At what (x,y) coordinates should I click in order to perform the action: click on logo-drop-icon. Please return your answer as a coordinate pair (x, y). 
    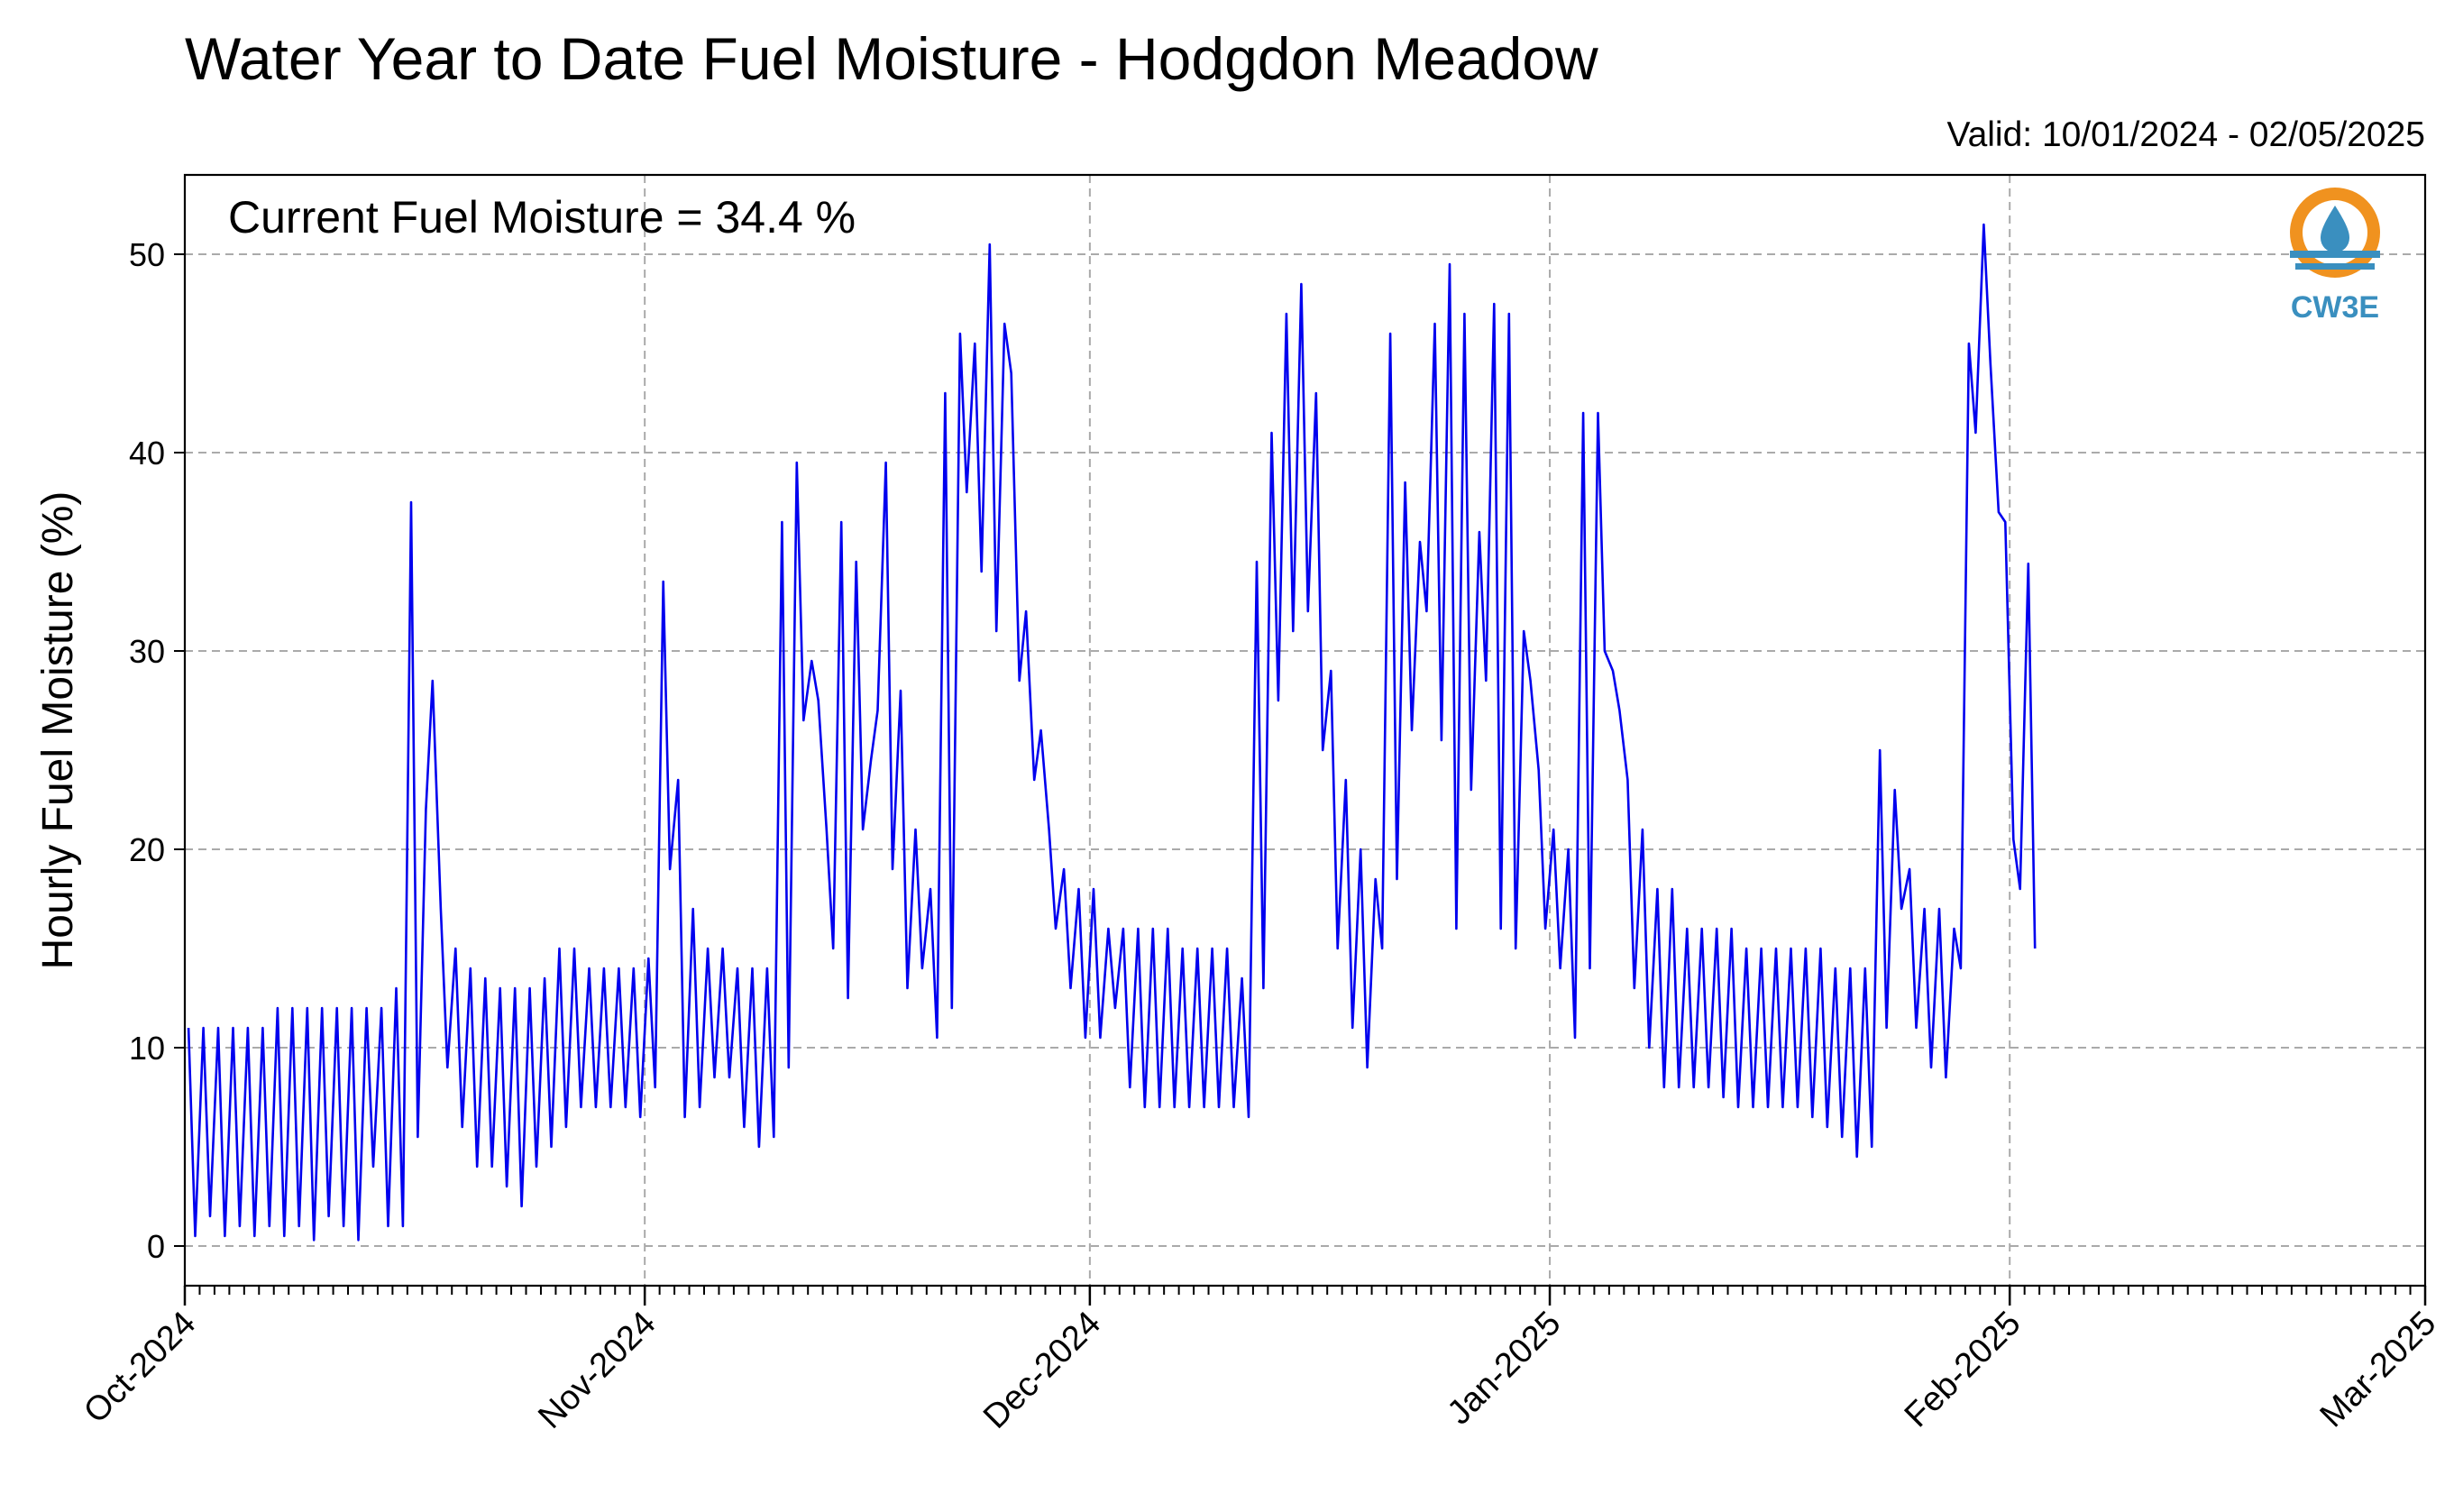
    Looking at the image, I should click on (2335, 229).